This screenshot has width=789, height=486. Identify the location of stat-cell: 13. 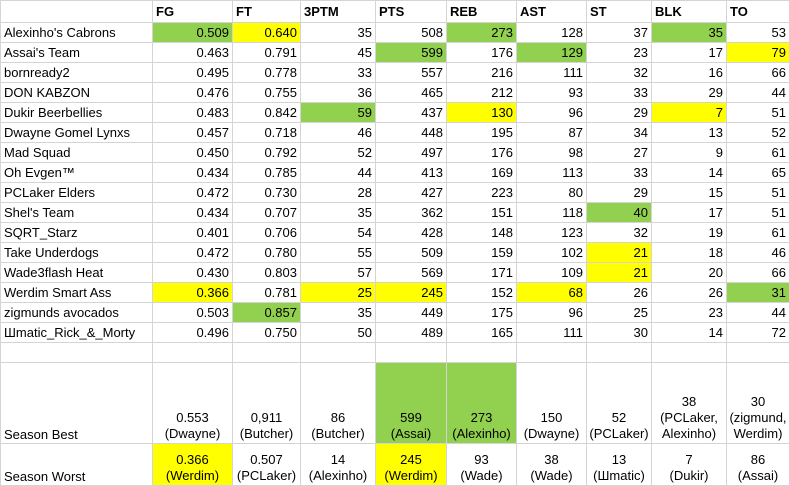
(689, 133).